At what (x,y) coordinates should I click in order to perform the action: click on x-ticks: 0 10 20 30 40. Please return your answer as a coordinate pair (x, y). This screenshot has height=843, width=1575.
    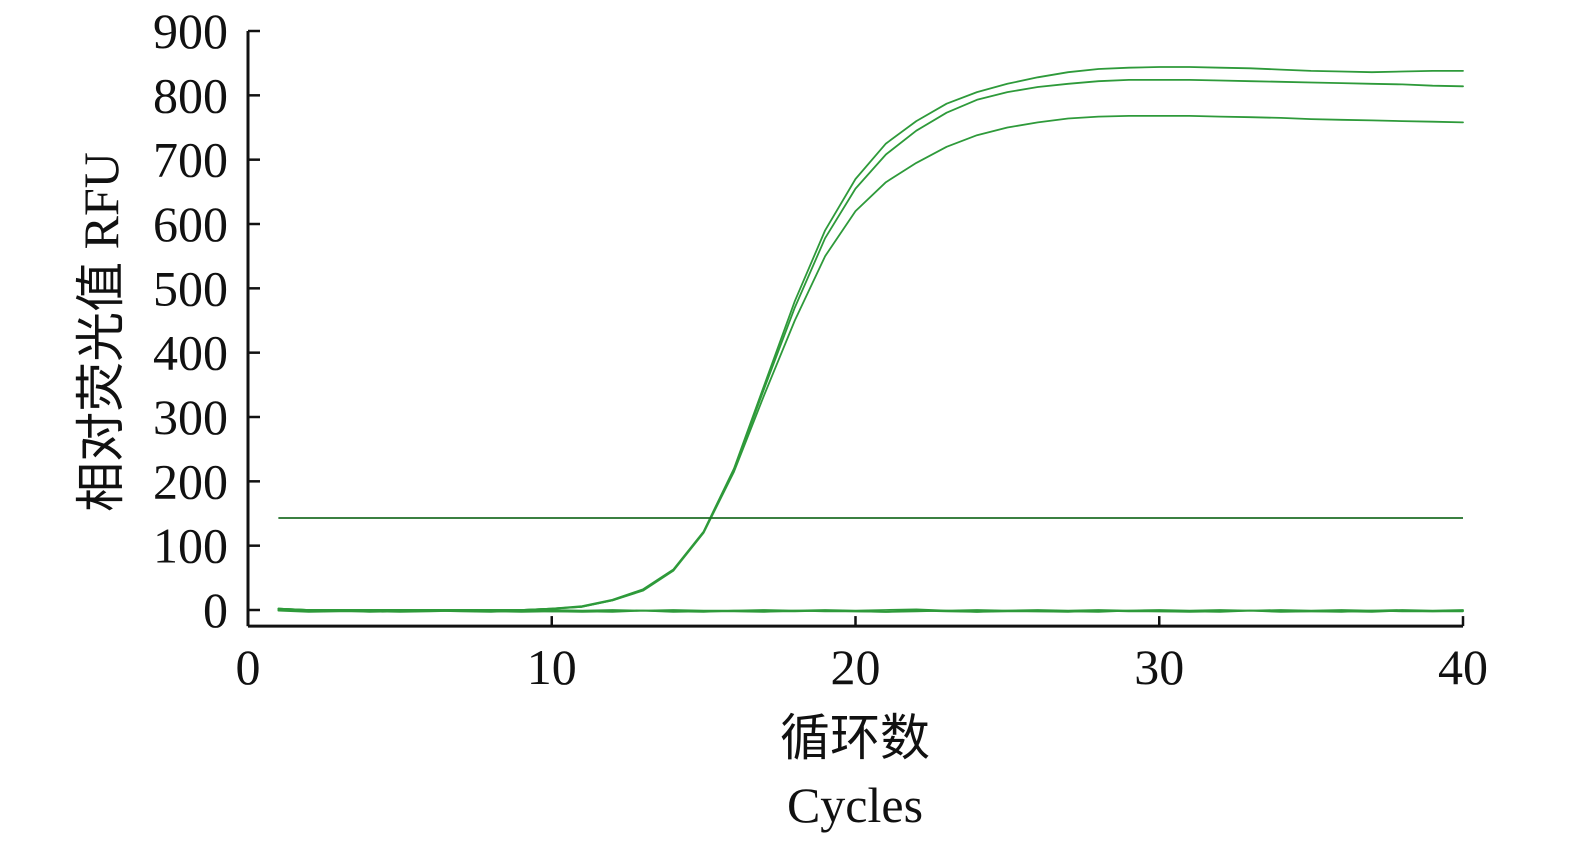
    Looking at the image, I should click on (862, 655).